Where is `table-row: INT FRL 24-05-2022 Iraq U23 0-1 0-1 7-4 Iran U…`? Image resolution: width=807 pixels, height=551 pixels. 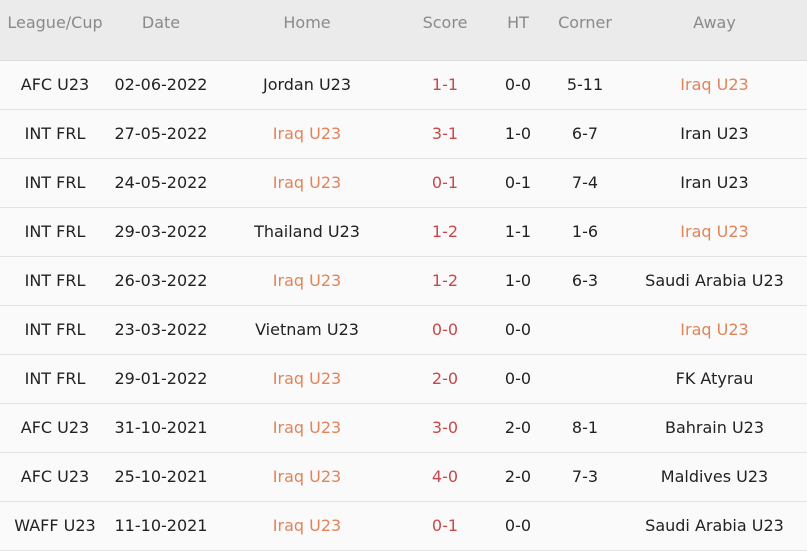 table-row: INT FRL 24-05-2022 Iraq U23 0-1 0-1 7-4 Iran U… is located at coordinates (403, 183).